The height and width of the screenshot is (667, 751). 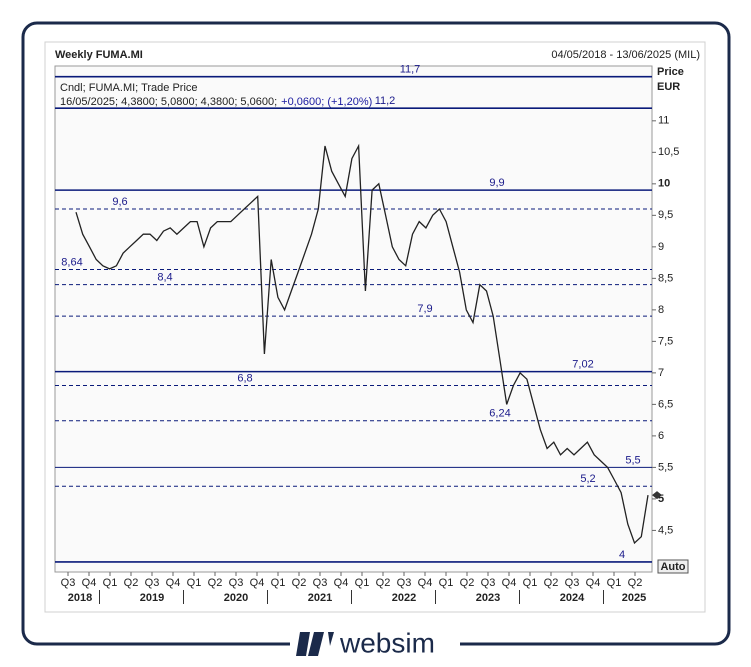 What do you see at coordinates (488, 598) in the screenshot?
I see `year-label: 2023` at bounding box center [488, 598].